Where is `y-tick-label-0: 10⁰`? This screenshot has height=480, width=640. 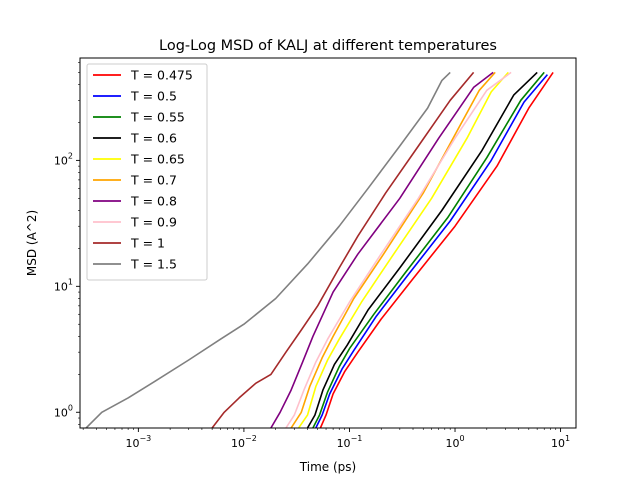
y-tick-label-0: 10⁰ is located at coordinates (63, 411).